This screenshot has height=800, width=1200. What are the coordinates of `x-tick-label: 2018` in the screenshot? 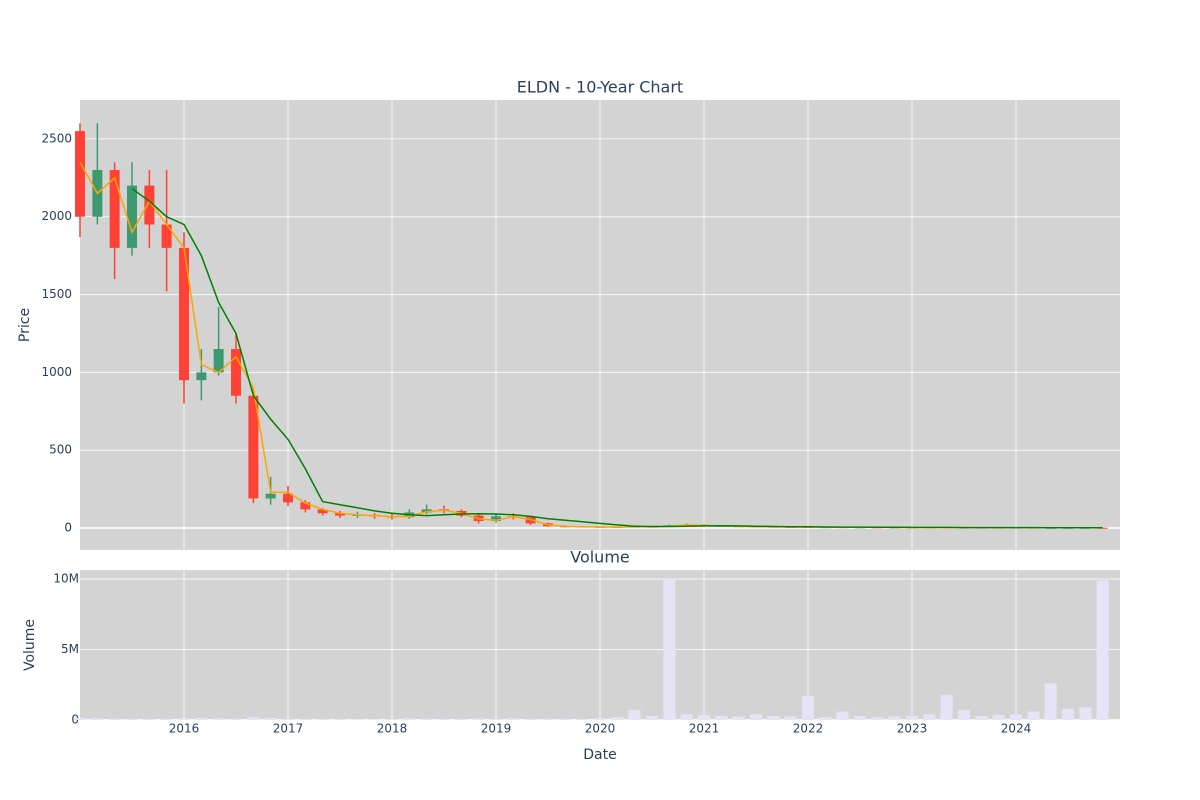 It's located at (392, 729).